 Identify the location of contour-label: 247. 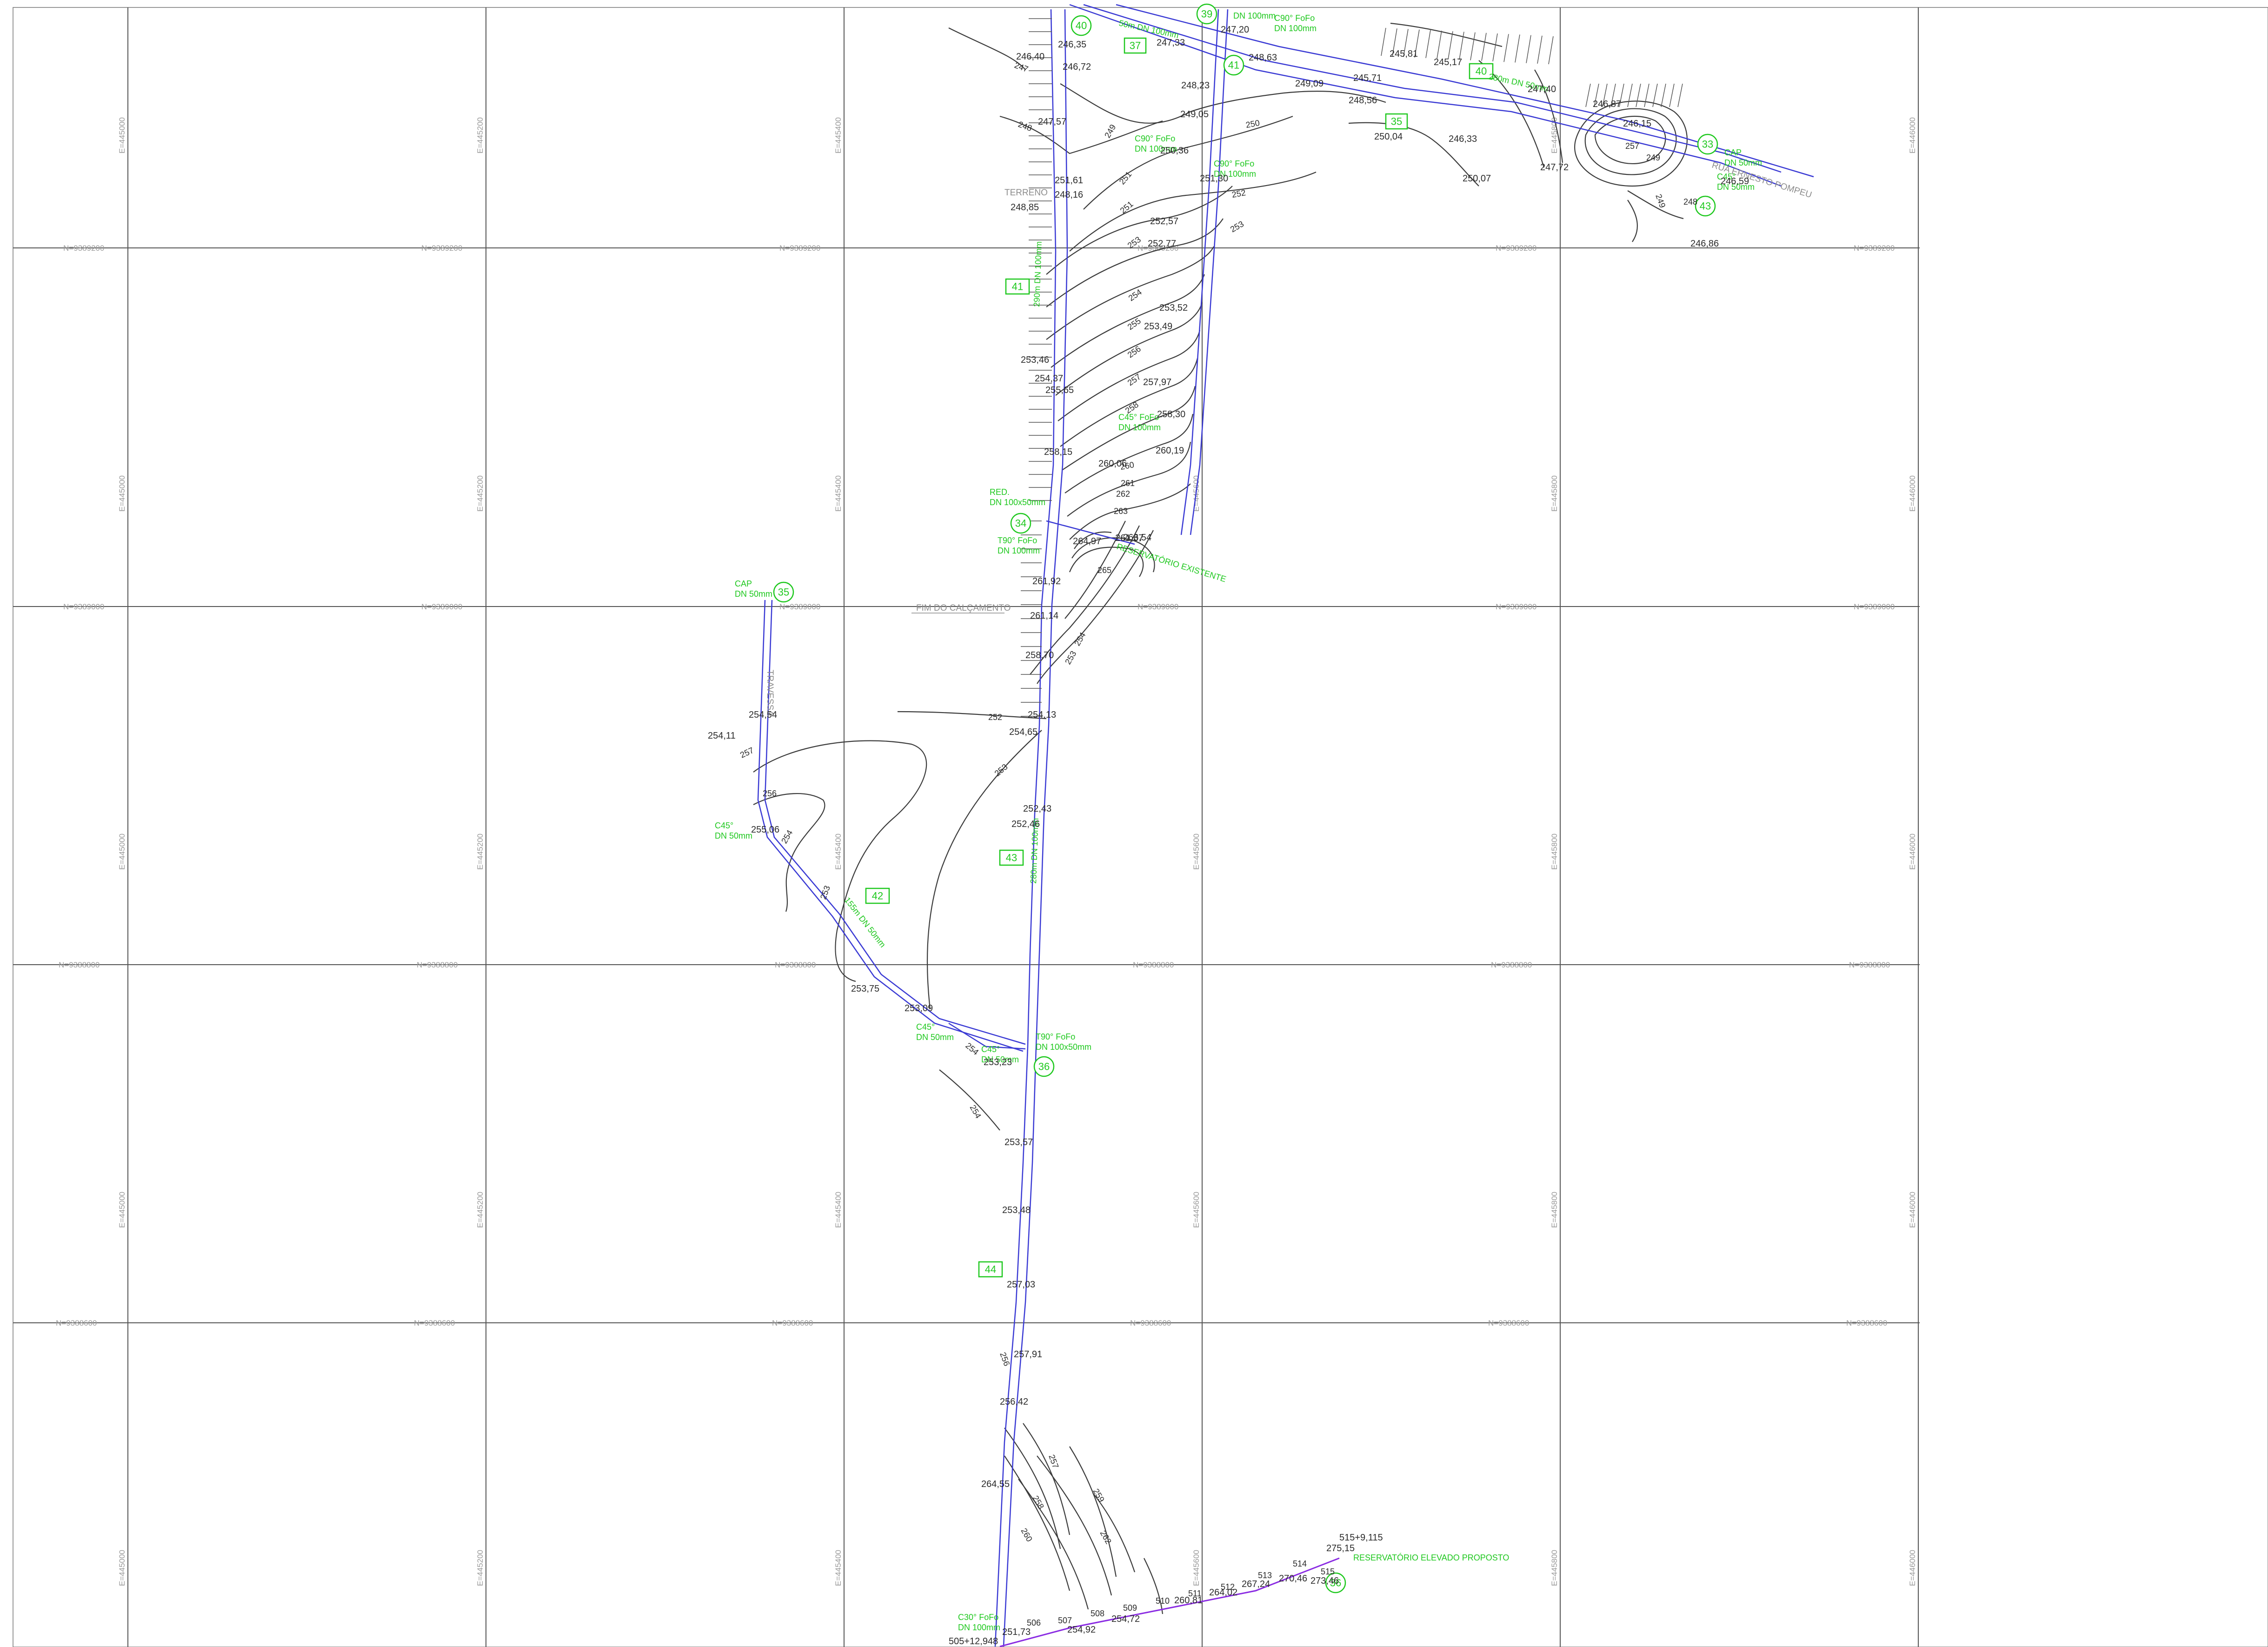
(1021, 67).